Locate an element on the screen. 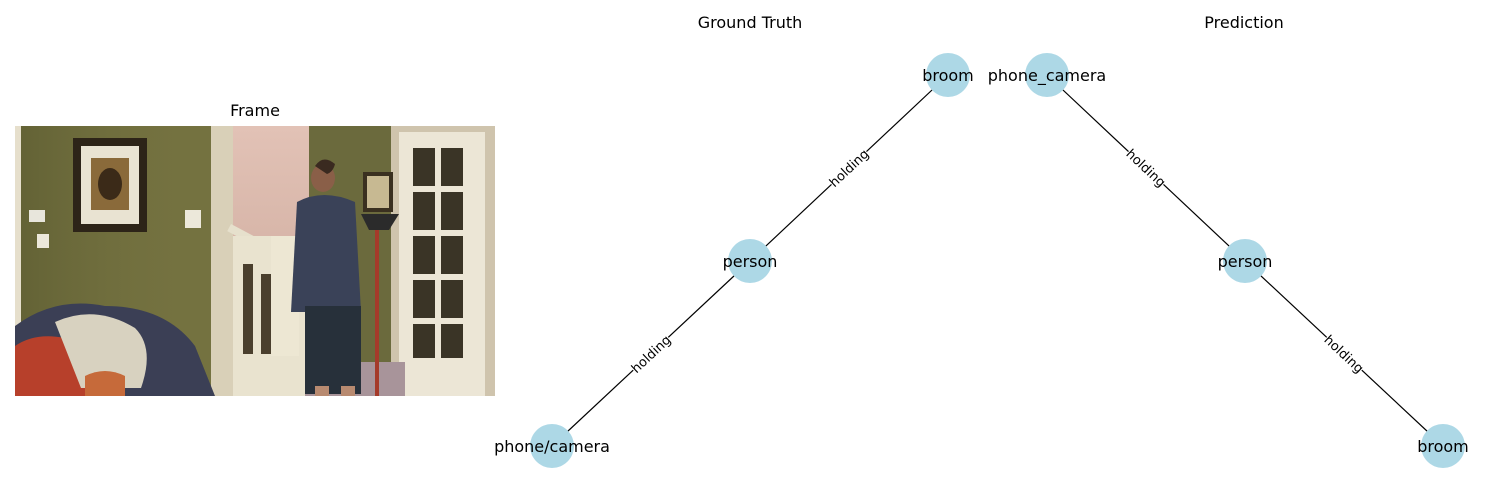 The image size is (1500, 500). pred-node-broom is located at coordinates (1443, 446).